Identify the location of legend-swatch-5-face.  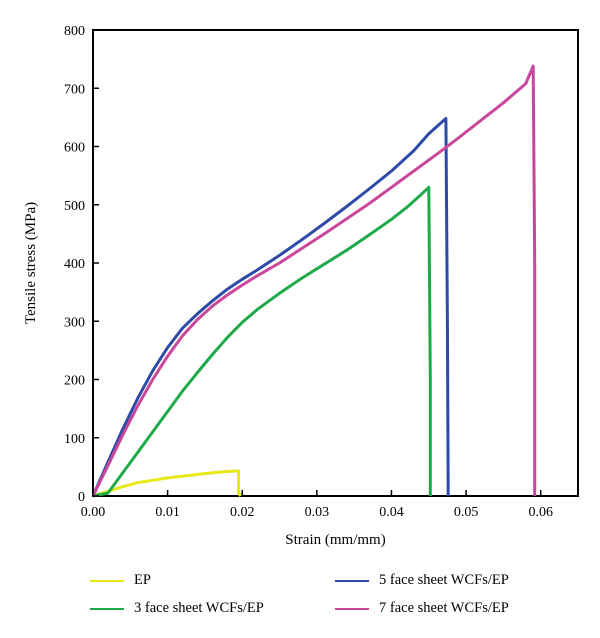
(352, 580).